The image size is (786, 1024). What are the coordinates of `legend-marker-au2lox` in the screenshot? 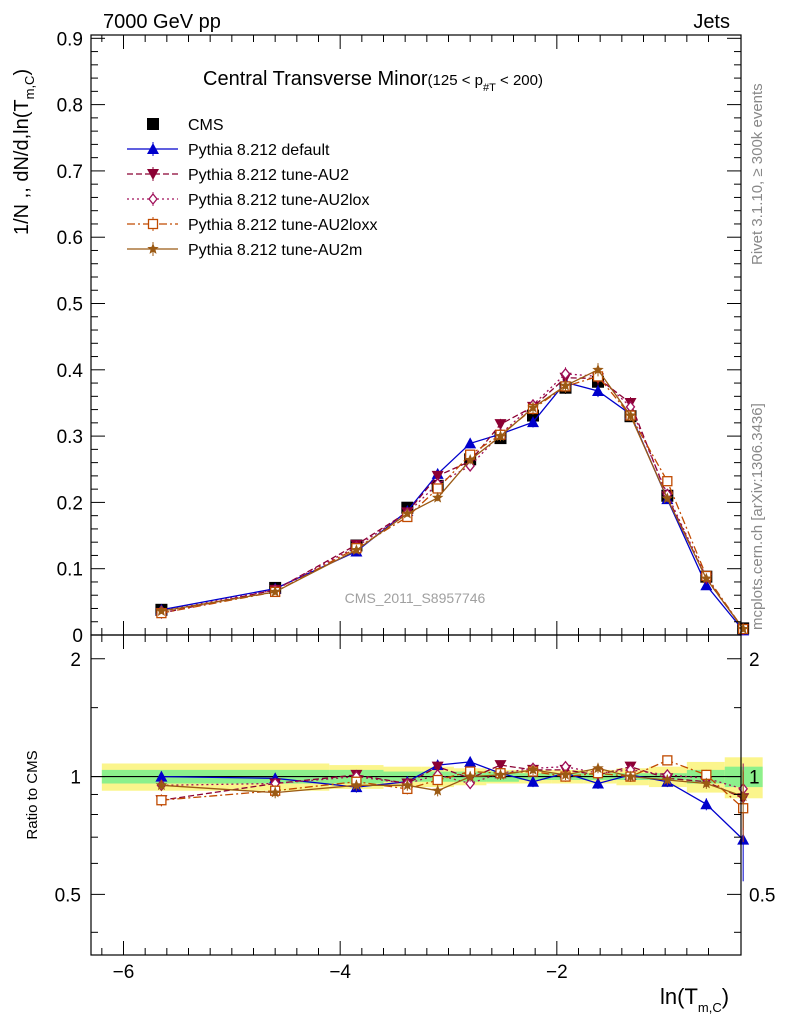 It's located at (153, 199).